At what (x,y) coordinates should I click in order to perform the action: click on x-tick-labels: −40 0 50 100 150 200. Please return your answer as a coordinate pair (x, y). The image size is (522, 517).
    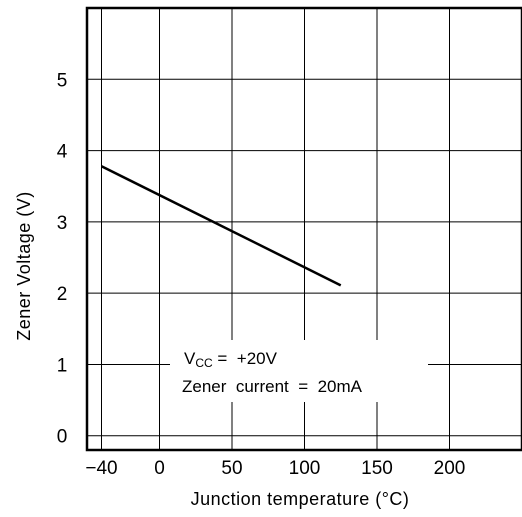
    Looking at the image, I should click on (275, 468).